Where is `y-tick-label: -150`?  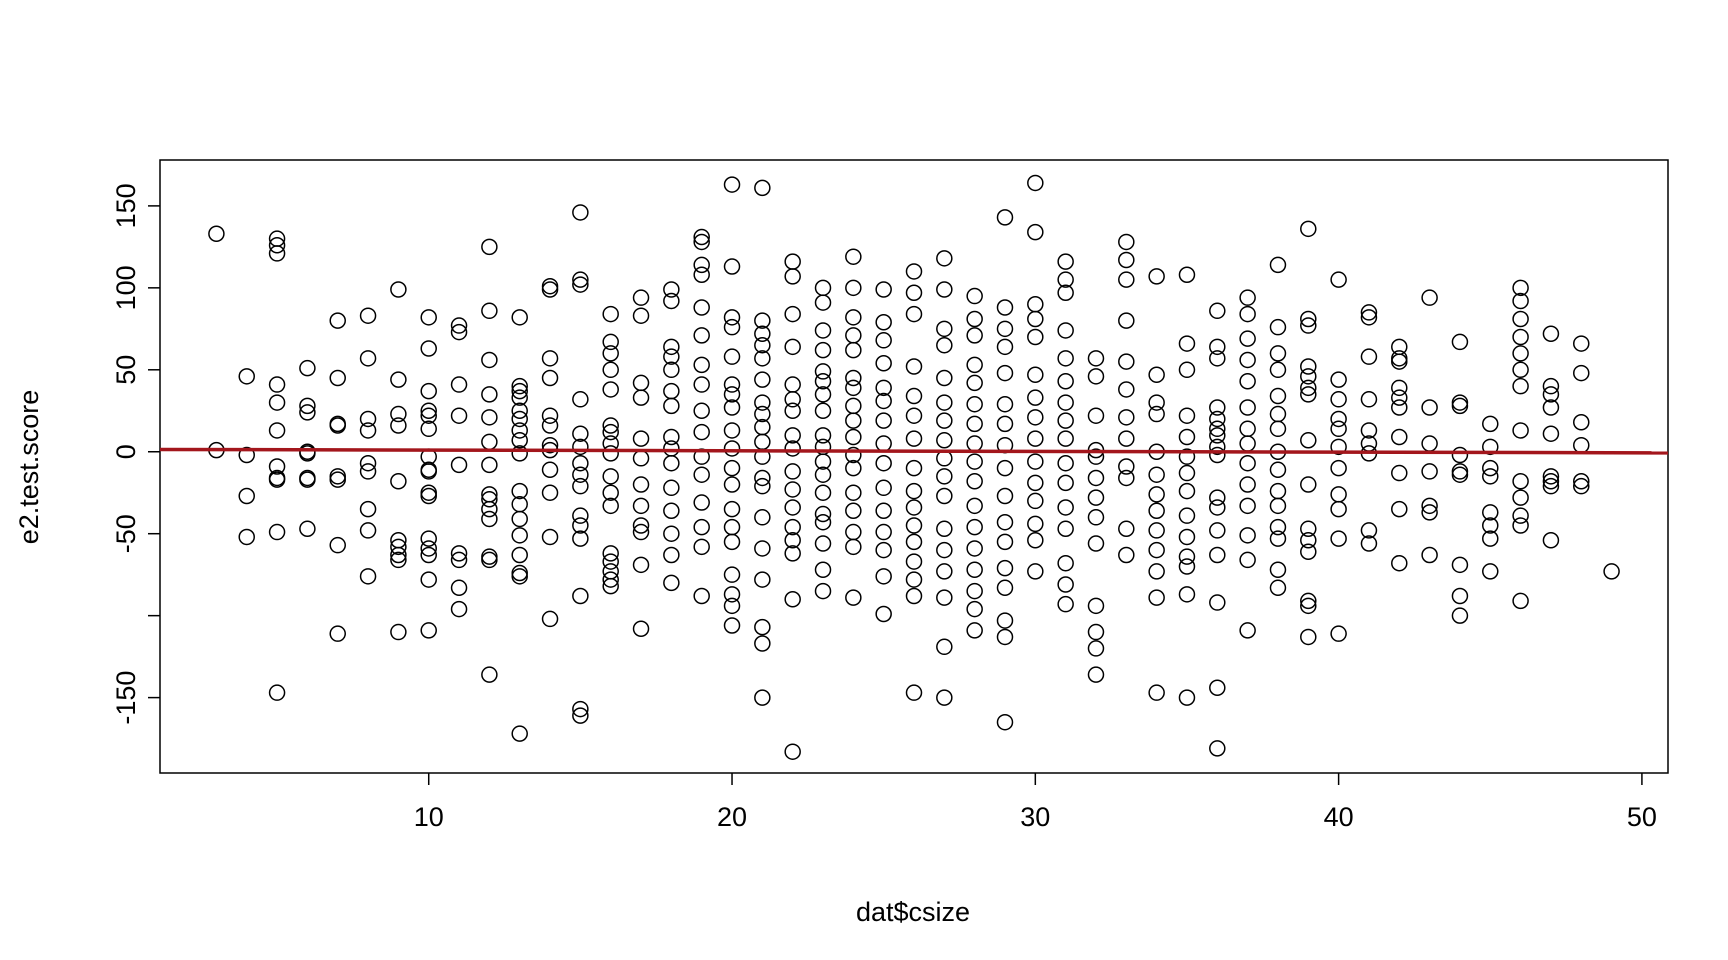 y-tick-label: -150 is located at coordinates (126, 698).